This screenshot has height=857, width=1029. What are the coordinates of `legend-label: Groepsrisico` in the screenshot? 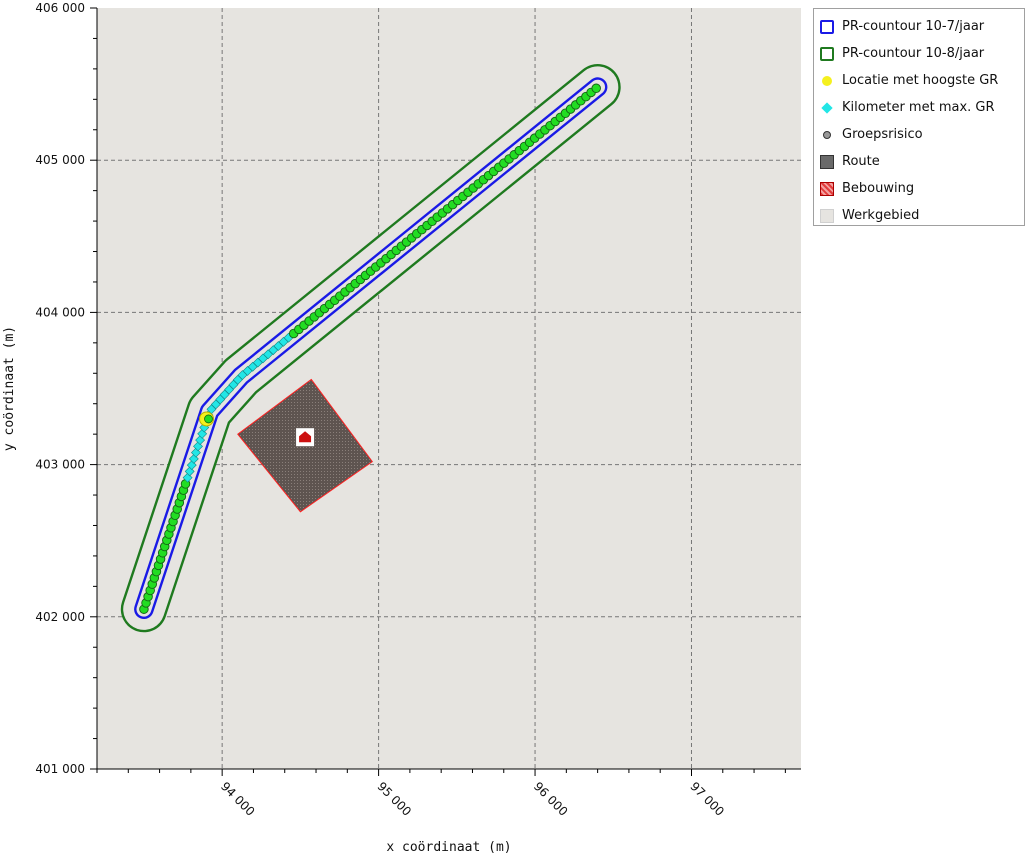 It's located at (882, 134).